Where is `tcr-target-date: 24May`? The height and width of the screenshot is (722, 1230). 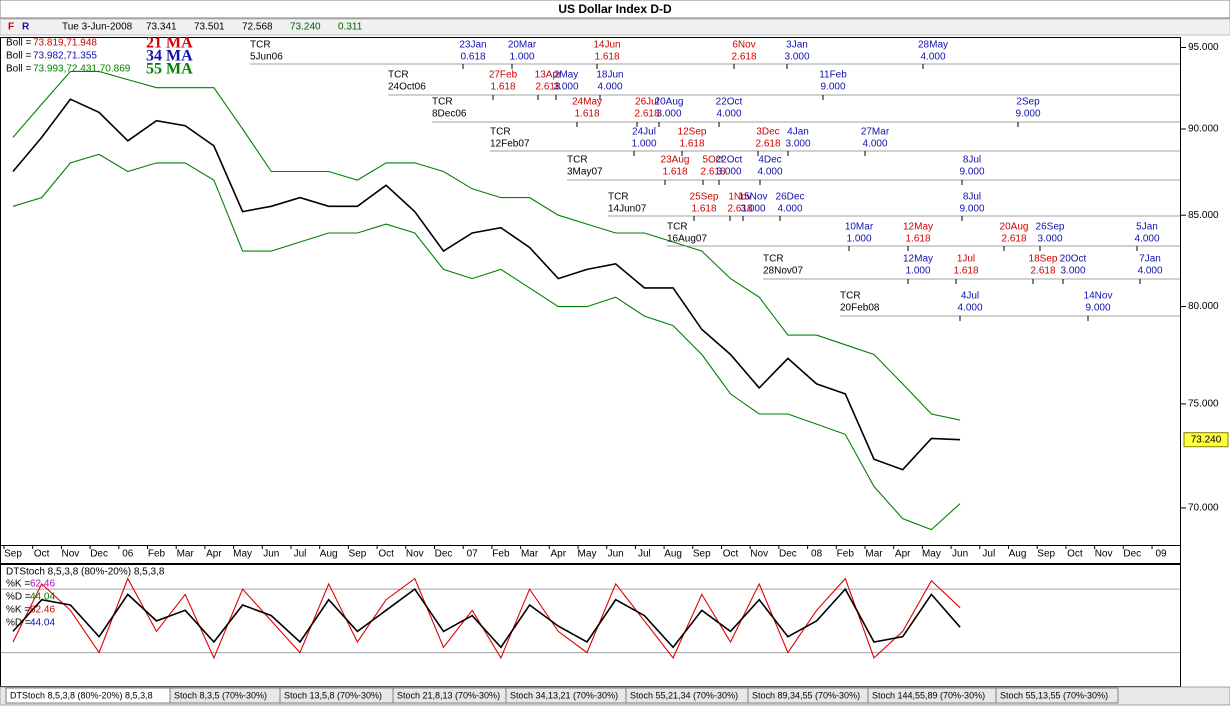 tcr-target-date: 24May is located at coordinates (587, 102).